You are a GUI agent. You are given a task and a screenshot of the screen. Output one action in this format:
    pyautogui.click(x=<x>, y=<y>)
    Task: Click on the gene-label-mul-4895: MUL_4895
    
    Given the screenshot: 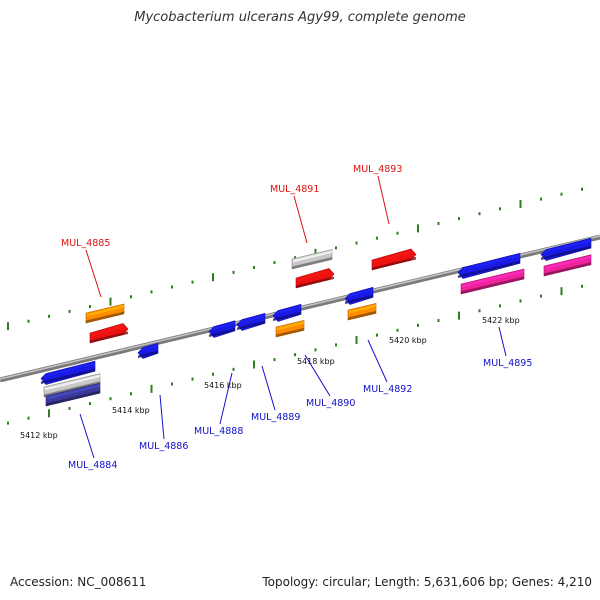 What is the action you would take?
    pyautogui.click(x=507, y=363)
    